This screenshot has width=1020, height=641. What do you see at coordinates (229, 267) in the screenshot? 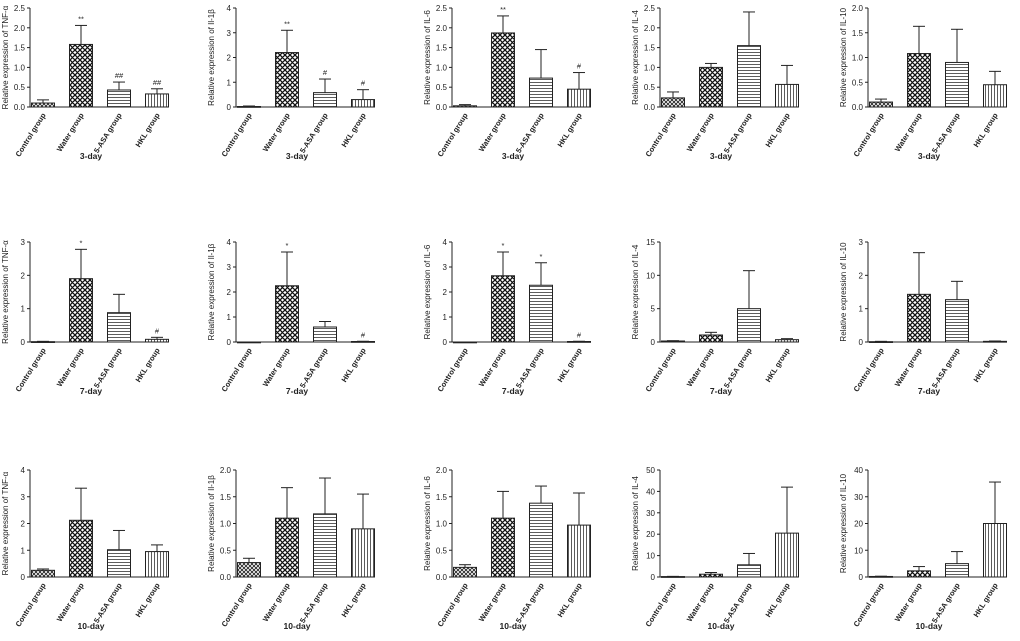
I see `y-tick-label: 3` at bounding box center [229, 267].